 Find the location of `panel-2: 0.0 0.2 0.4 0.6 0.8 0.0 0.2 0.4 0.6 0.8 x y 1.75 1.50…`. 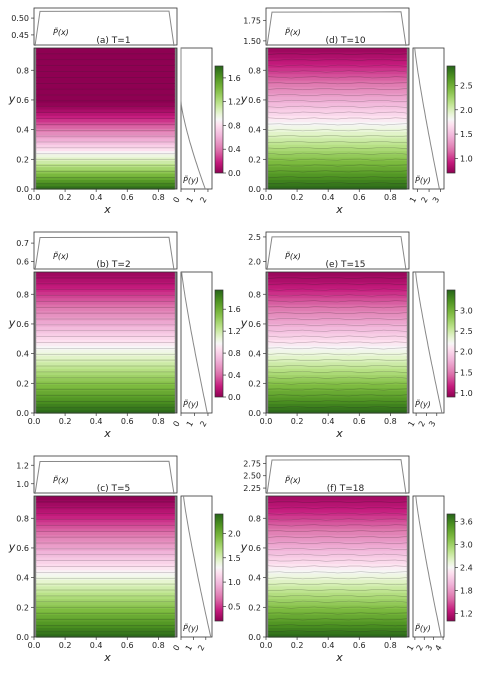

panel-2: 0.0 0.2 0.4 0.6 0.8 0.0 0.2 0.4 0.6 0.8 x y 1.75 1.50… is located at coordinates (356, 111).